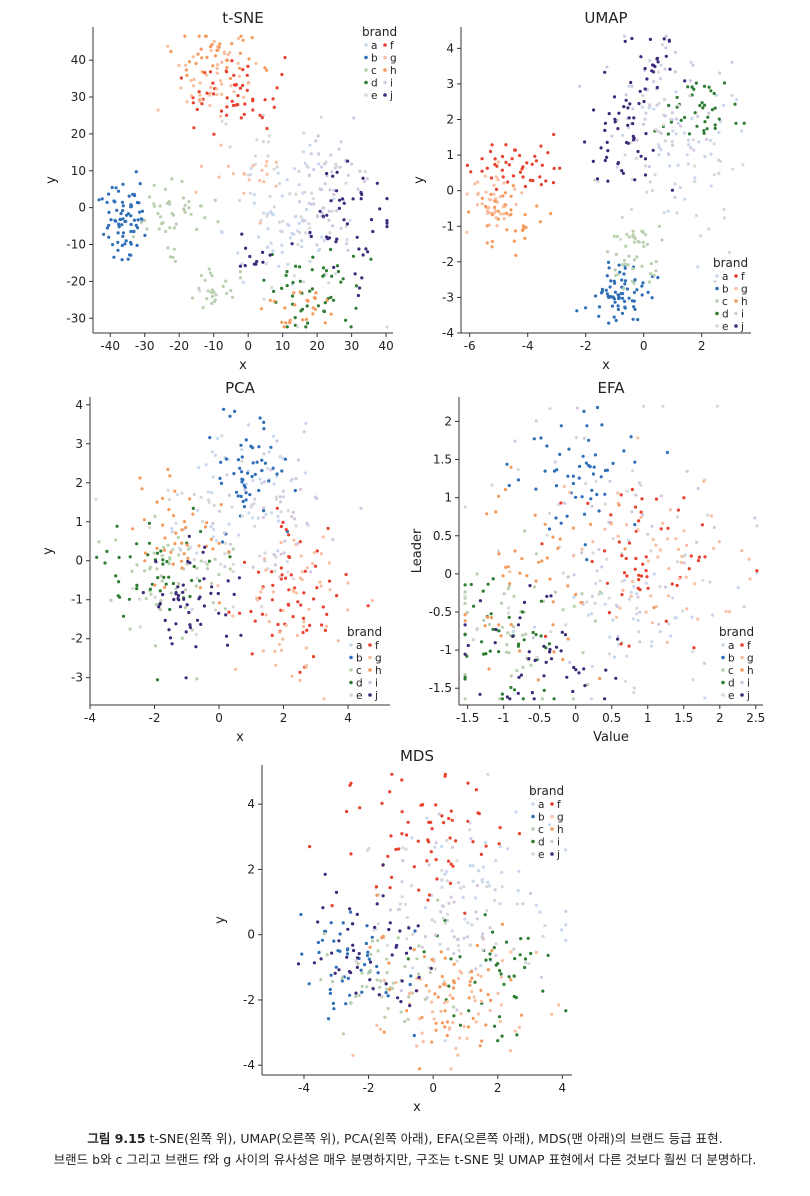 The width and height of the screenshot is (810, 1196). Describe the element at coordinates (249, 1000) in the screenshot. I see `y-tick-label: -2` at that location.